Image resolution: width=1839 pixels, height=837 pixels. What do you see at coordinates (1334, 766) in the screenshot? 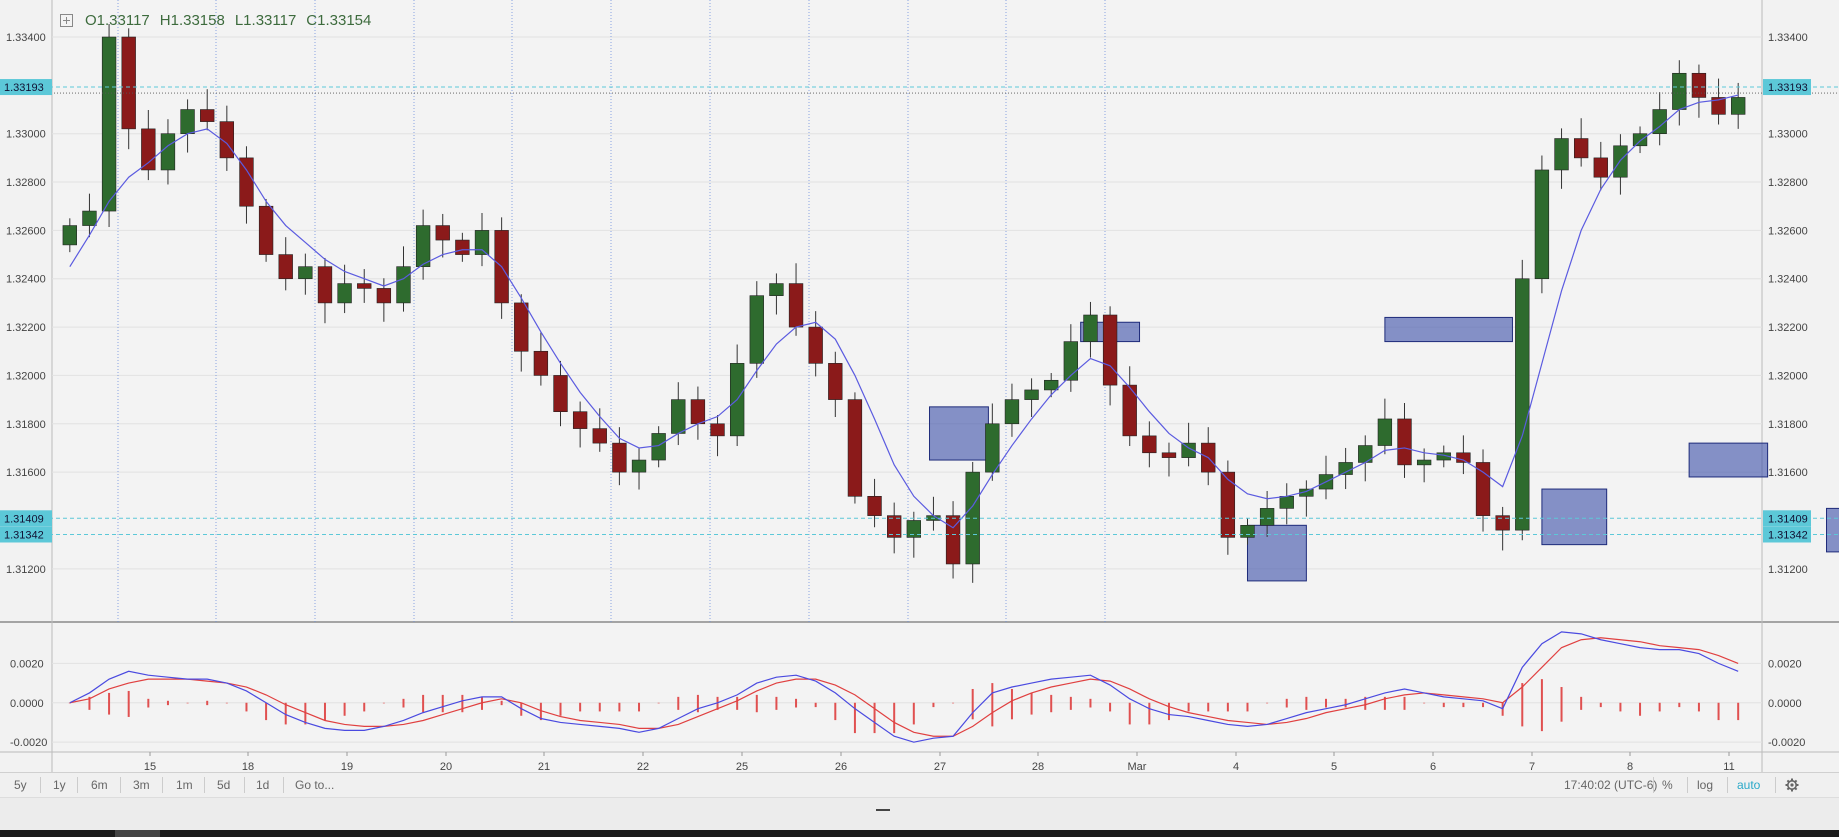
I see `time-tick-label: 5` at bounding box center [1334, 766].